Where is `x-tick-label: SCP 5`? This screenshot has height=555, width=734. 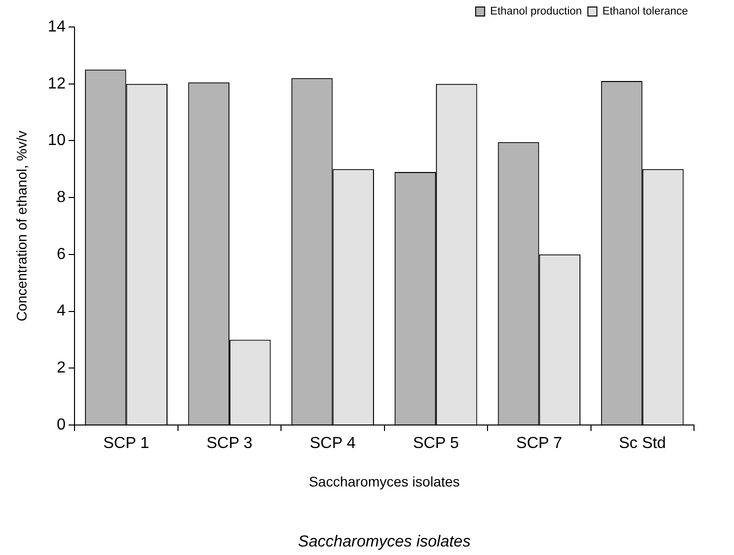
x-tick-label: SCP 5 is located at coordinates (435, 443).